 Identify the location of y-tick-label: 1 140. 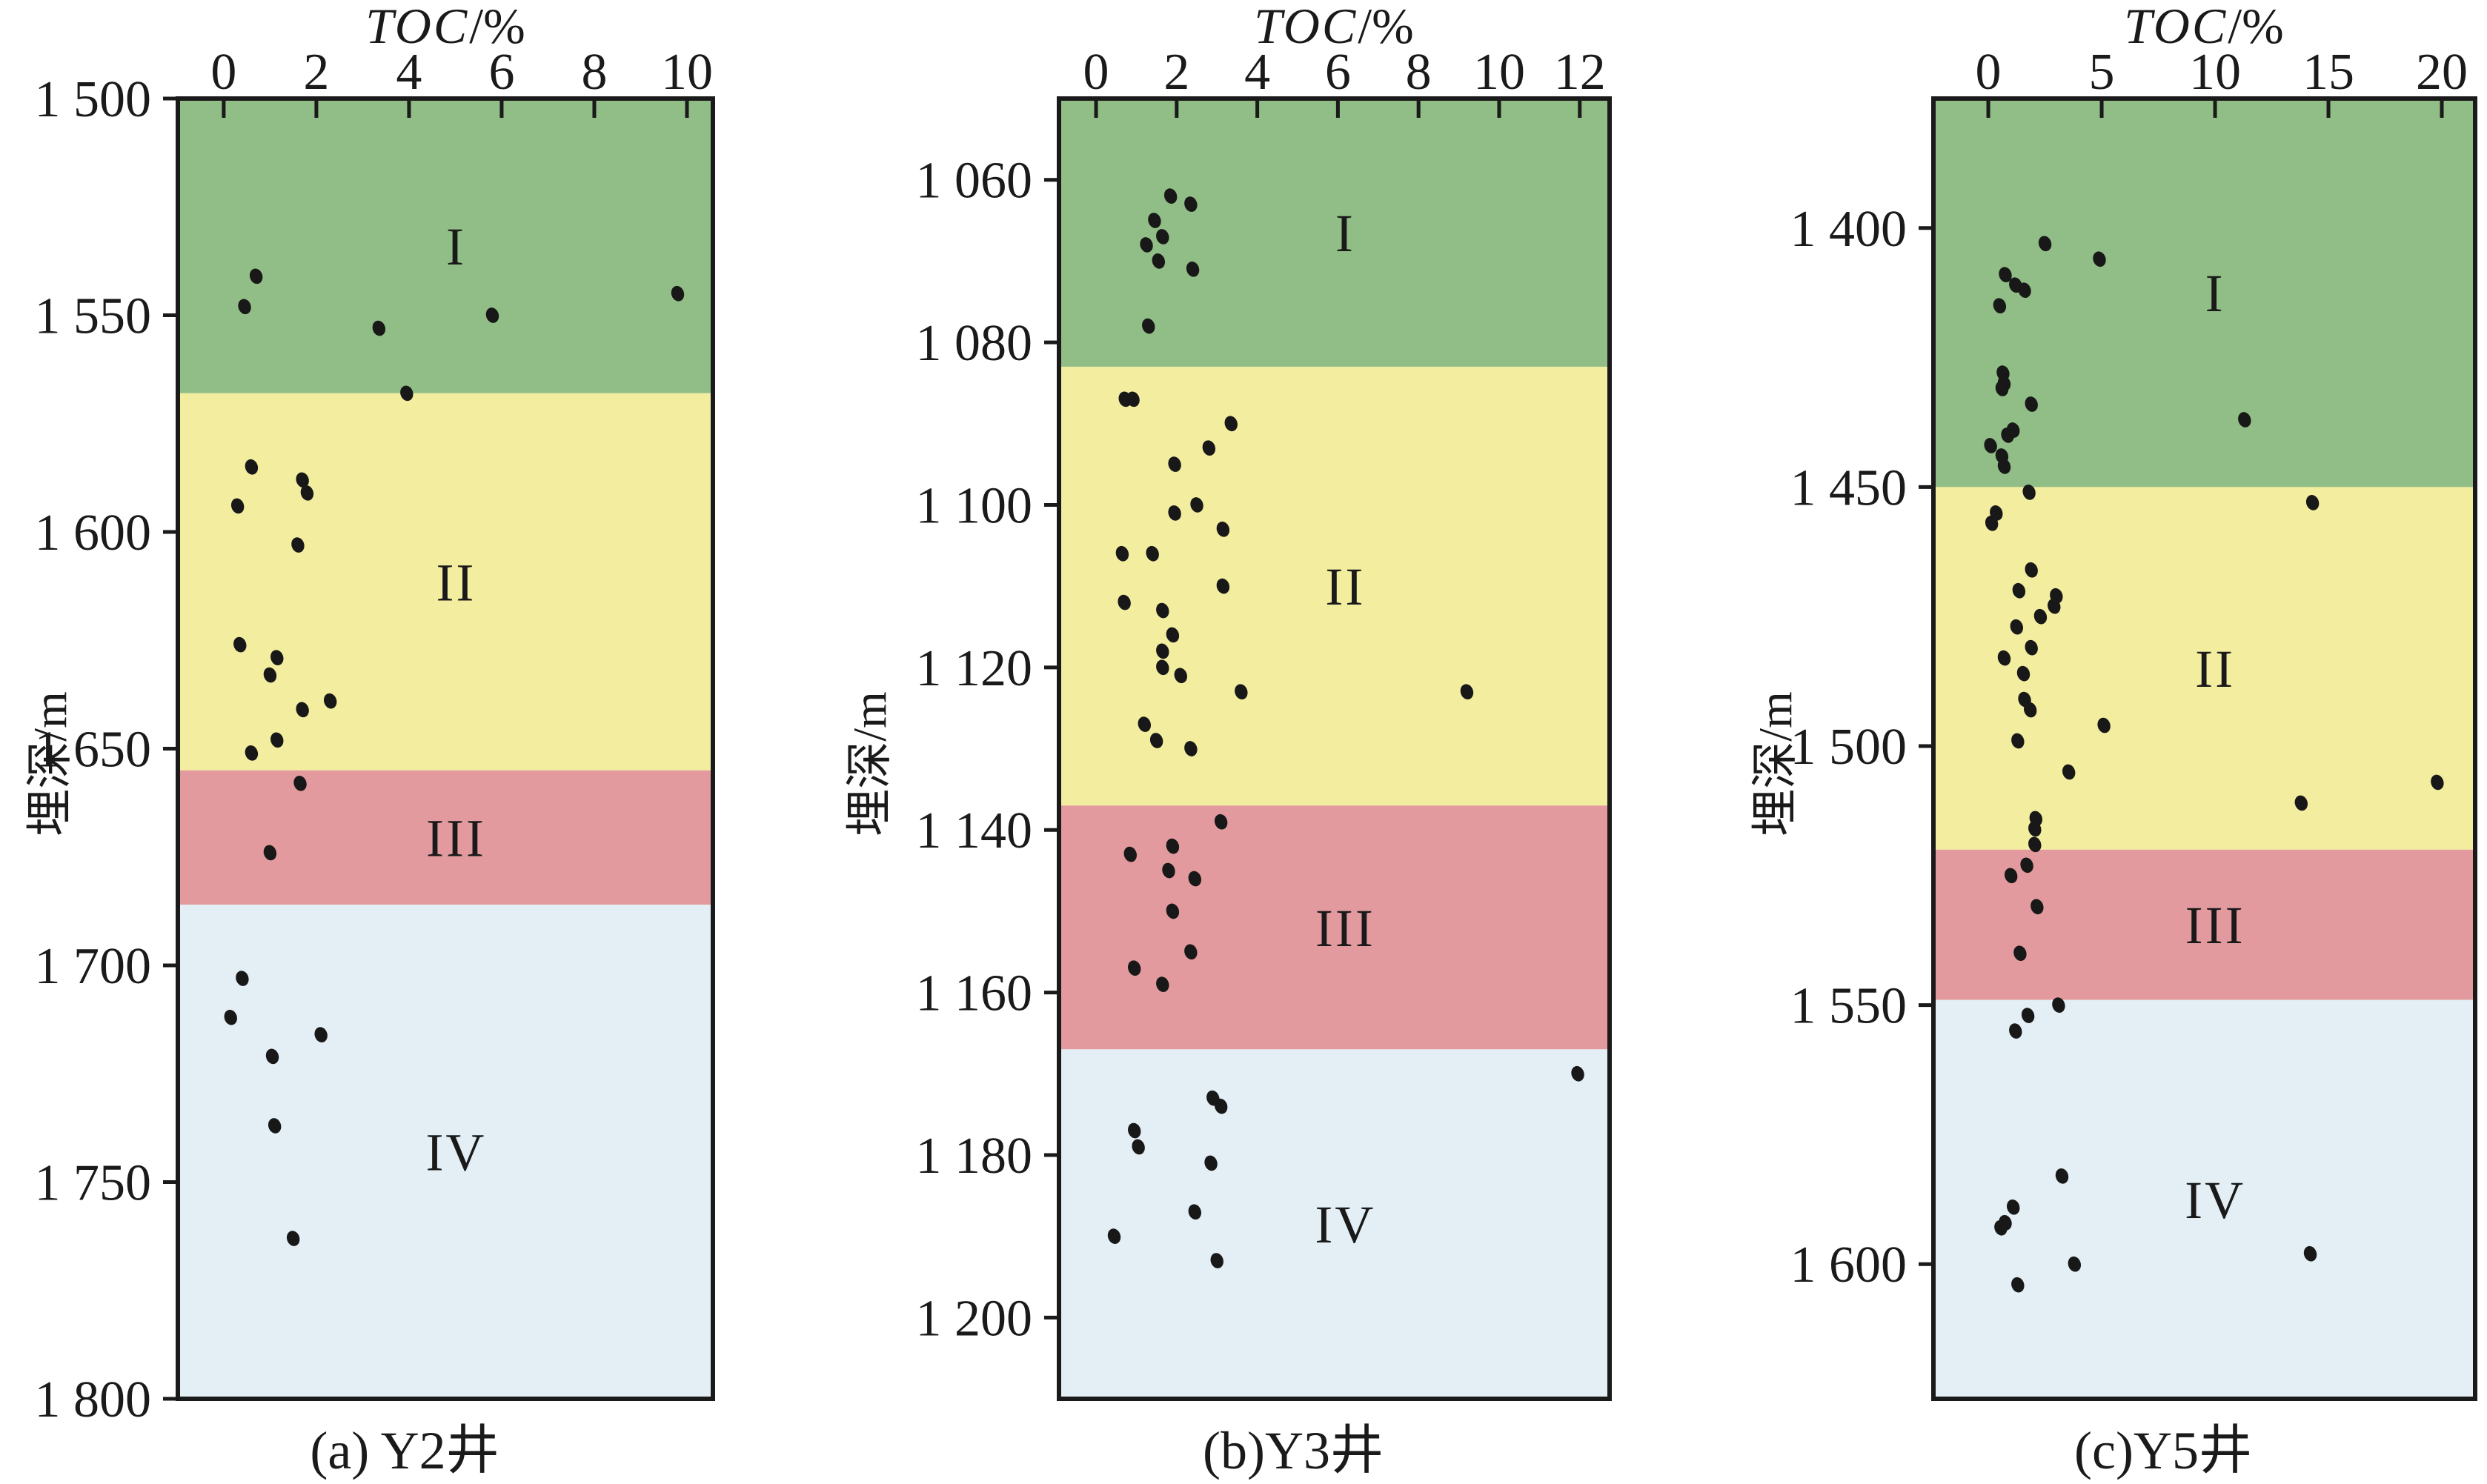
(974, 831).